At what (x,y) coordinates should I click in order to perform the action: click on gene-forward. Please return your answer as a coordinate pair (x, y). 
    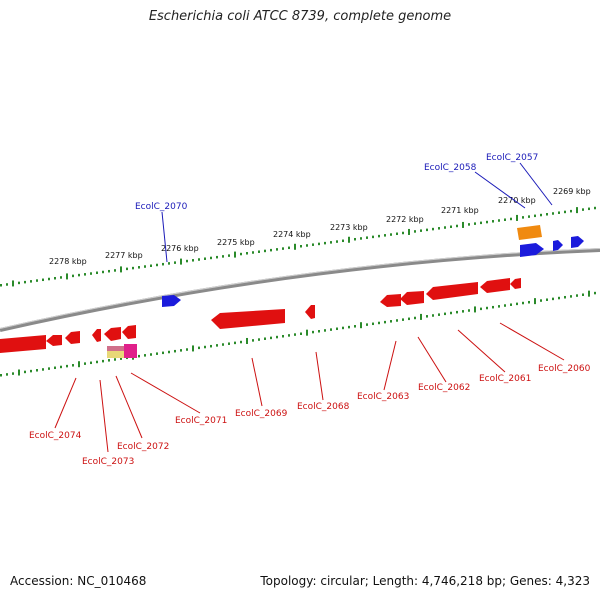
    Looking at the image, I should click on (558, 245).